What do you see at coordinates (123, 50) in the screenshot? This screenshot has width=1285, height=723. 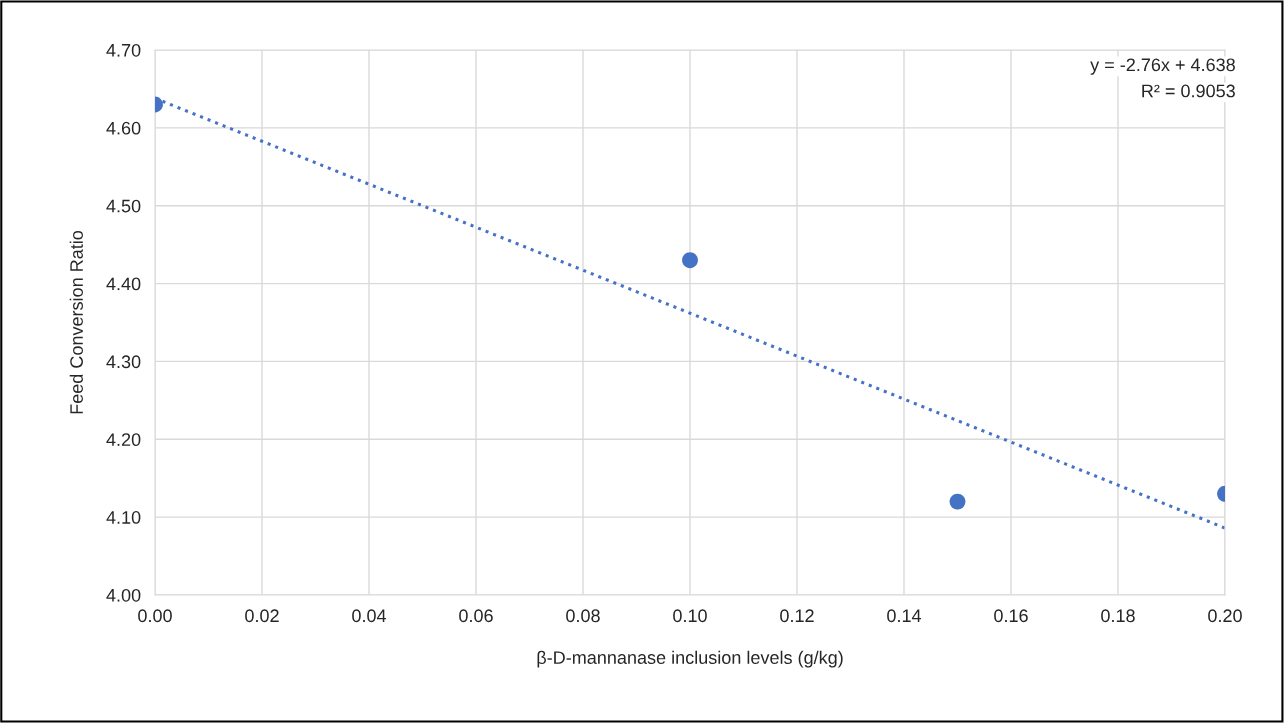 I see `y-tick-label: 4.70` at bounding box center [123, 50].